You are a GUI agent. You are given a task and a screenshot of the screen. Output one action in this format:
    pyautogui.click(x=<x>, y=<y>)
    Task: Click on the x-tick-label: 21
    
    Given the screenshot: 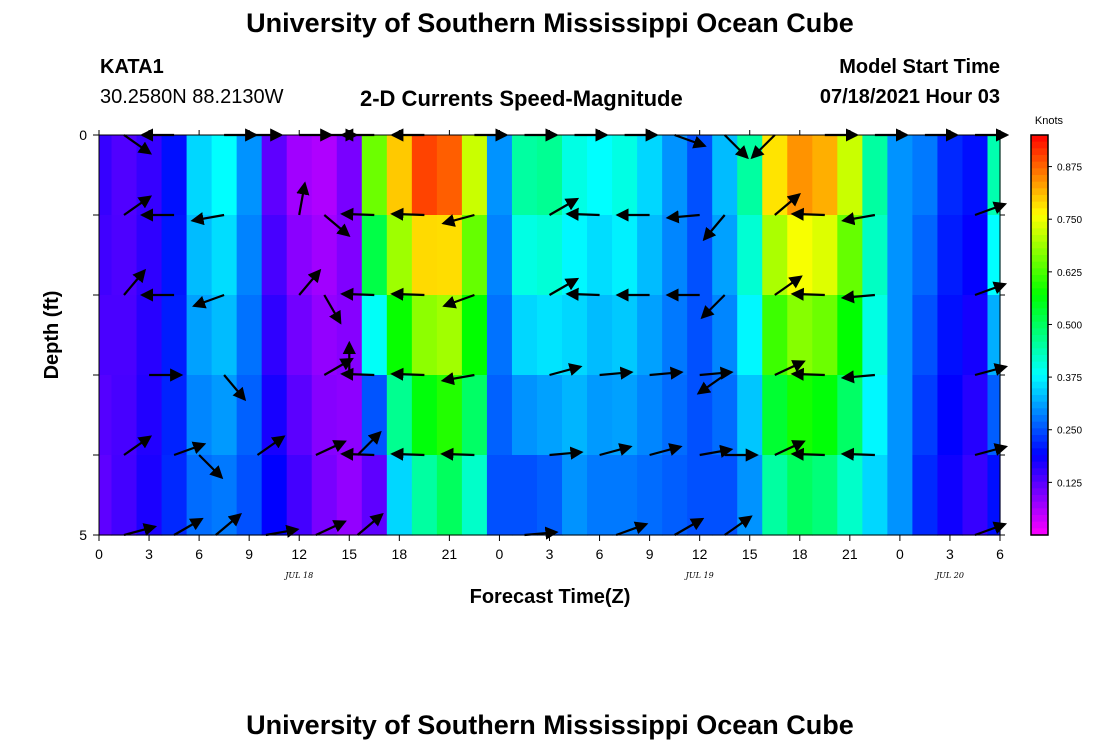 What is the action you would take?
    pyautogui.click(x=450, y=554)
    